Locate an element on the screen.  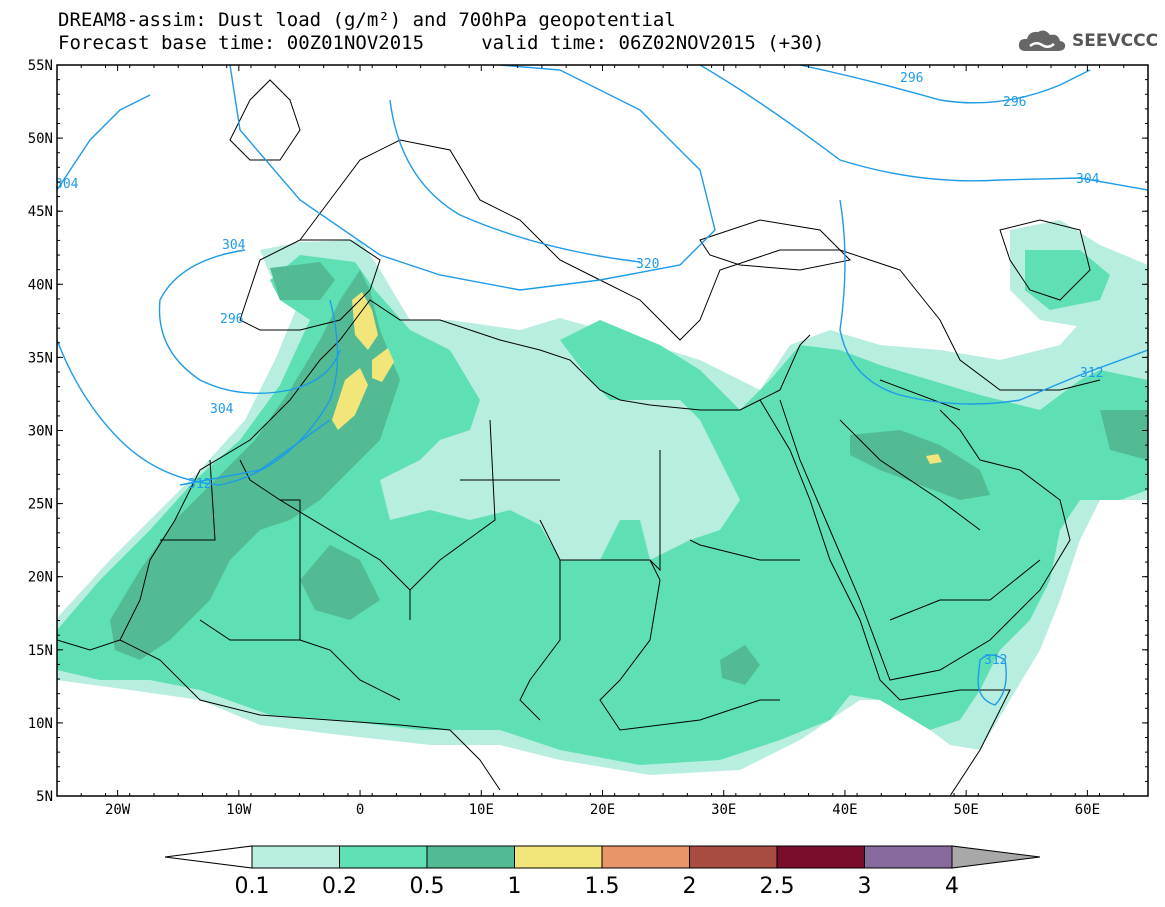
contour-label: 320 is located at coordinates (647, 264).